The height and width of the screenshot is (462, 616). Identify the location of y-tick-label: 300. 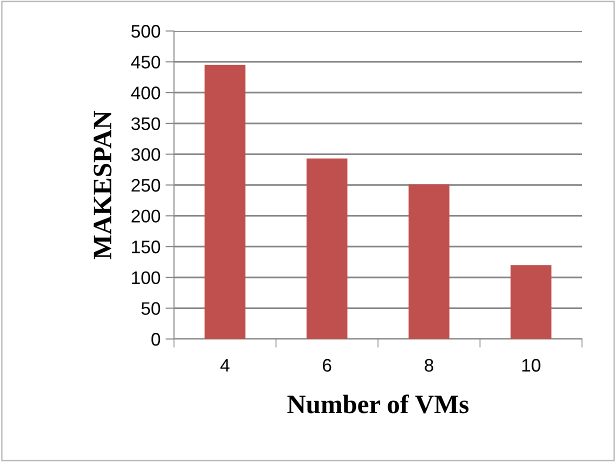
(145, 154).